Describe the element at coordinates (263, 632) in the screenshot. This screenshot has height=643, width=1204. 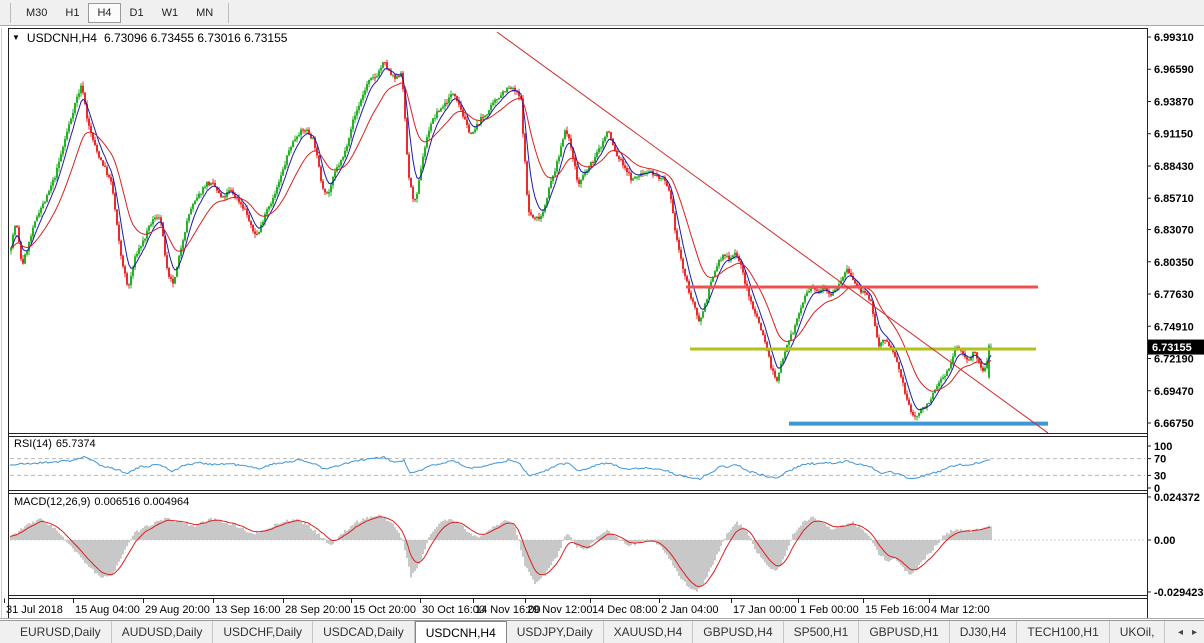
I see `tab-usdchf-daily: USDCHF,Daily` at that location.